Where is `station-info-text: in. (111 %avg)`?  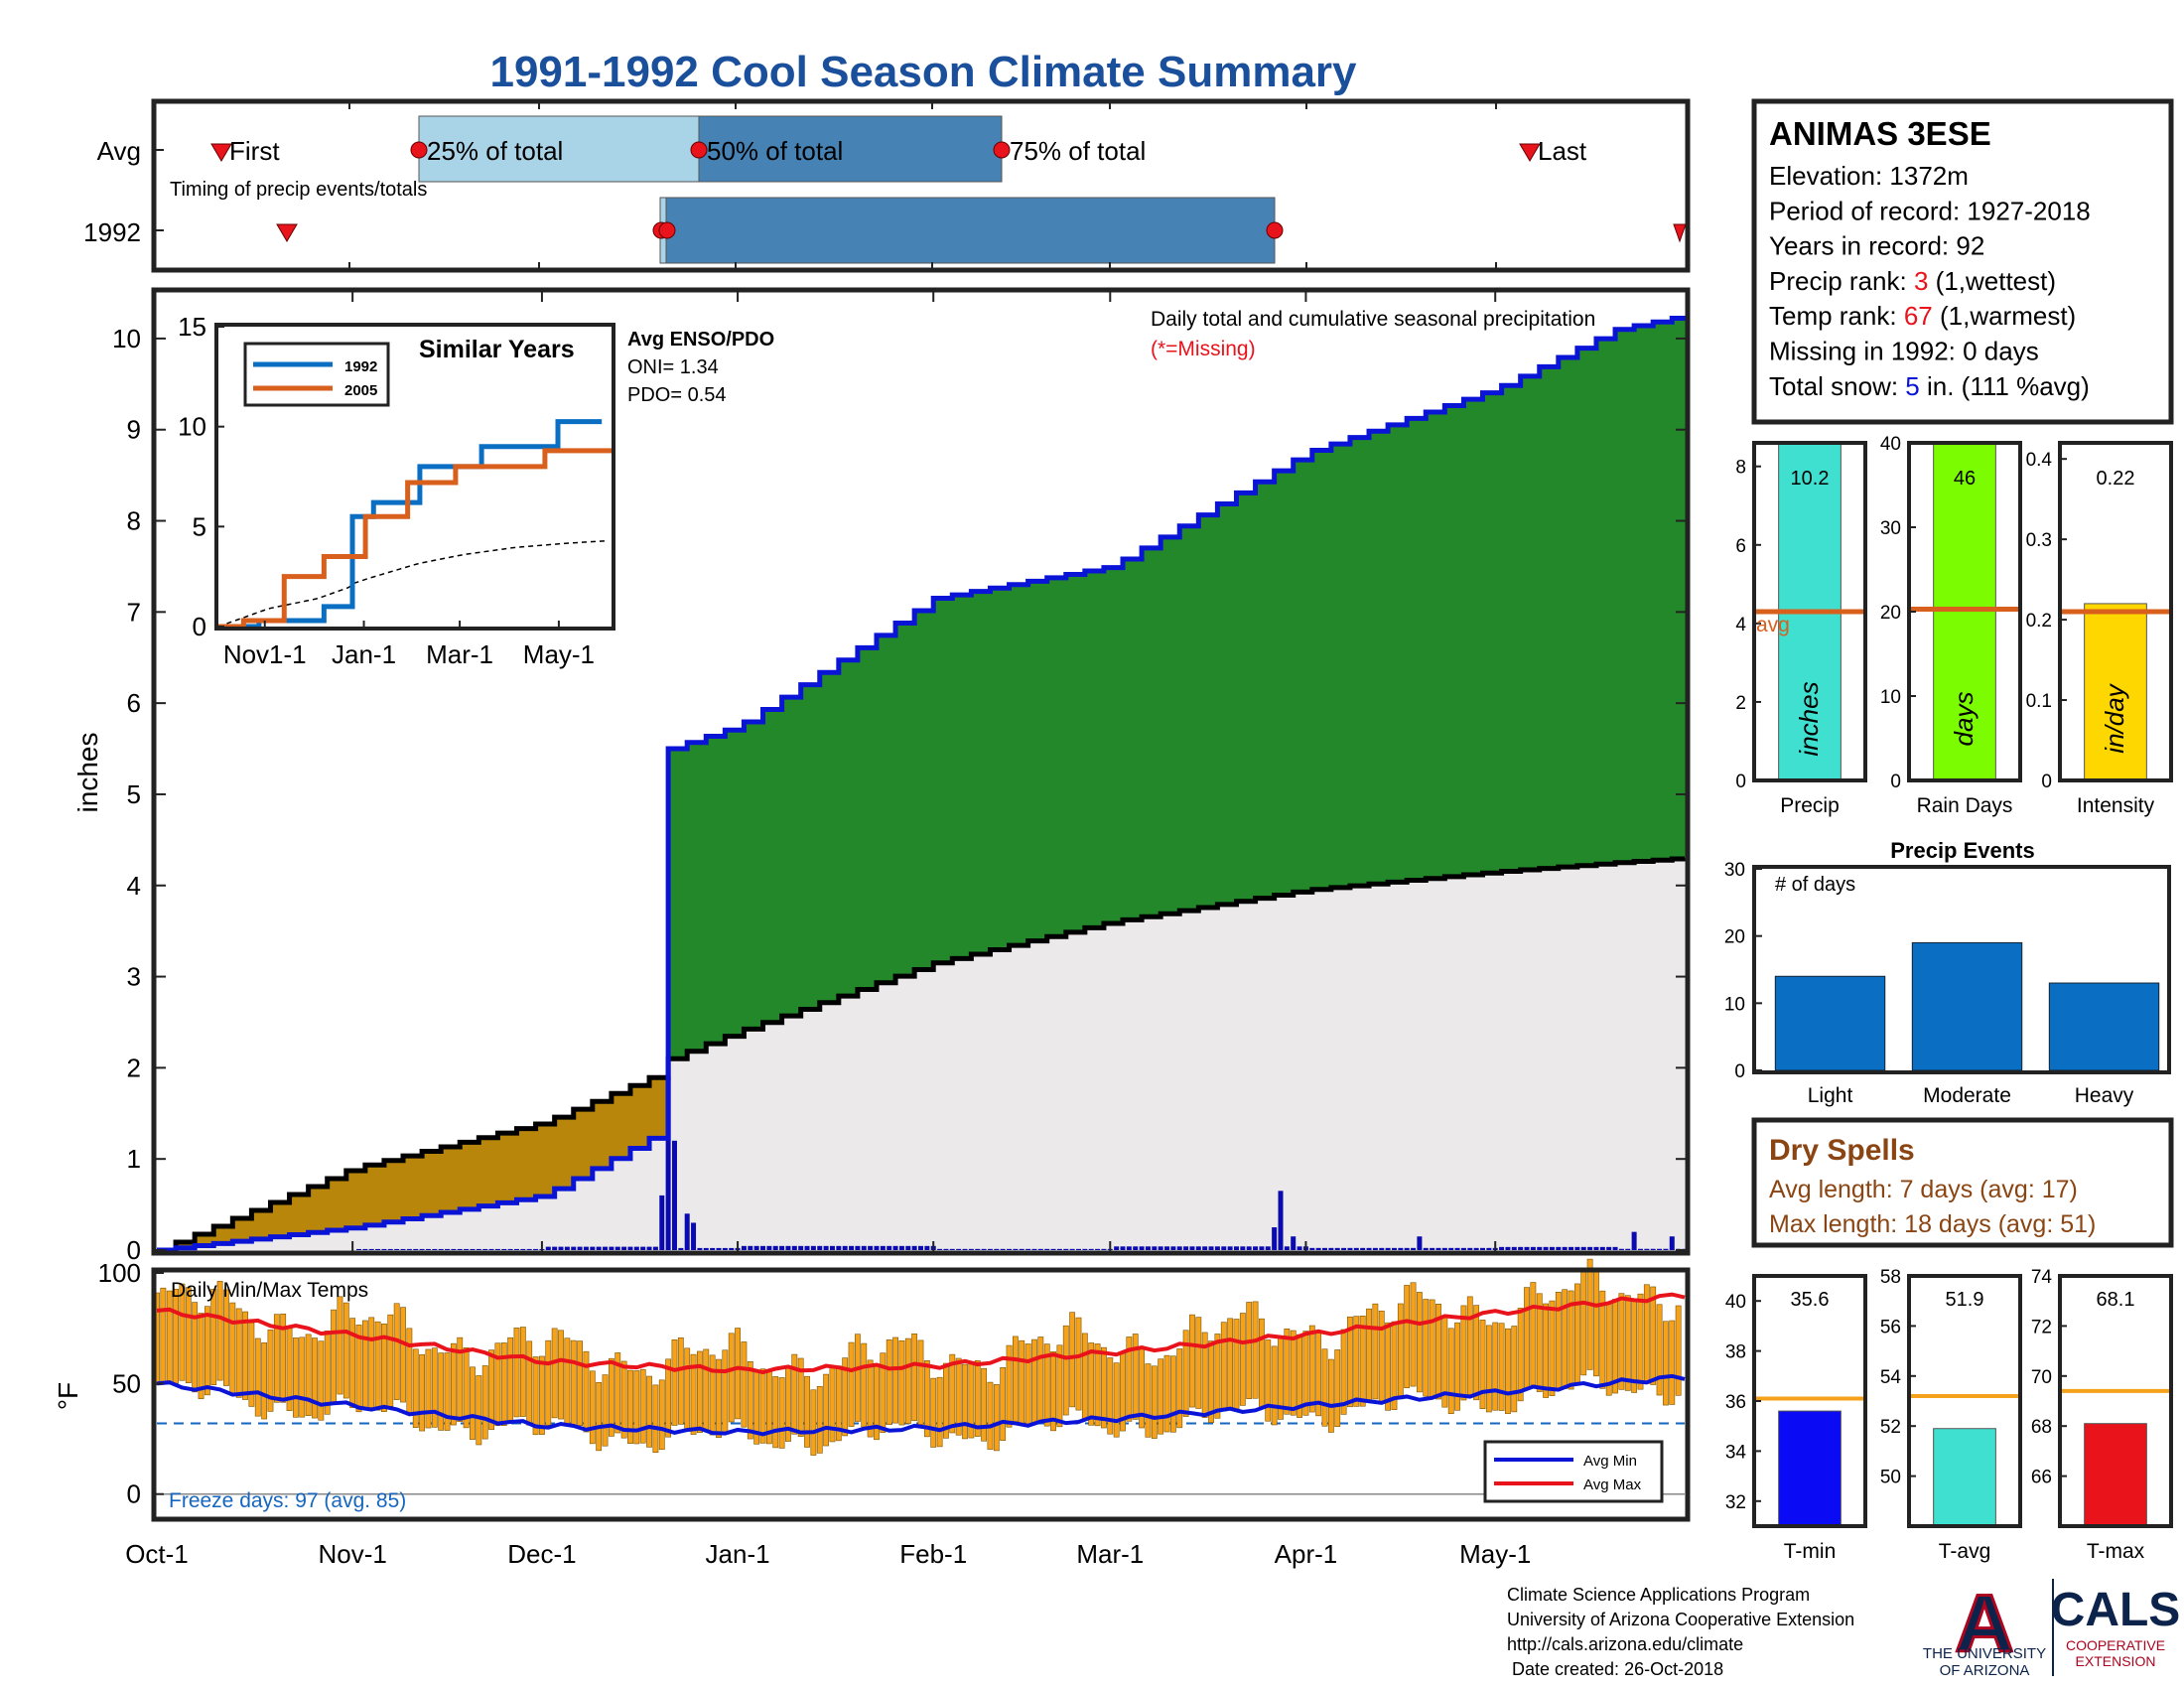
station-info-text: in. (111 %avg) is located at coordinates (2005, 386).